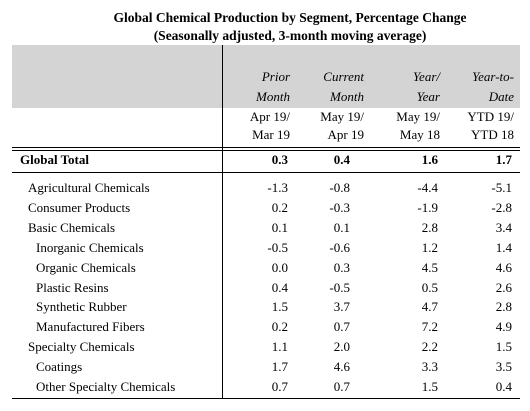 The width and height of the screenshot is (530, 411). I want to click on column-period: Apr 19/, so click(269, 116).